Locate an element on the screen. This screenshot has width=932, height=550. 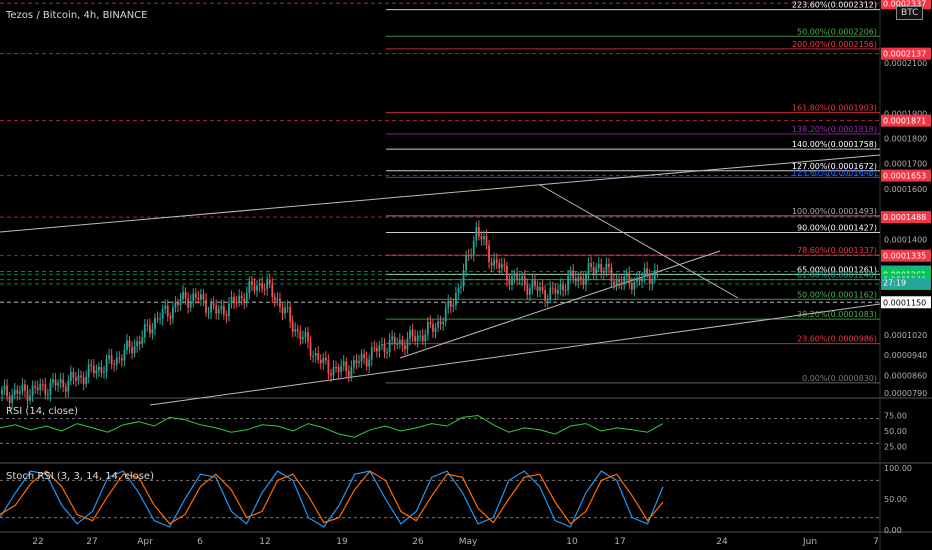
fib-level-label: 38.20%(0.0001083) is located at coordinates (837, 314).